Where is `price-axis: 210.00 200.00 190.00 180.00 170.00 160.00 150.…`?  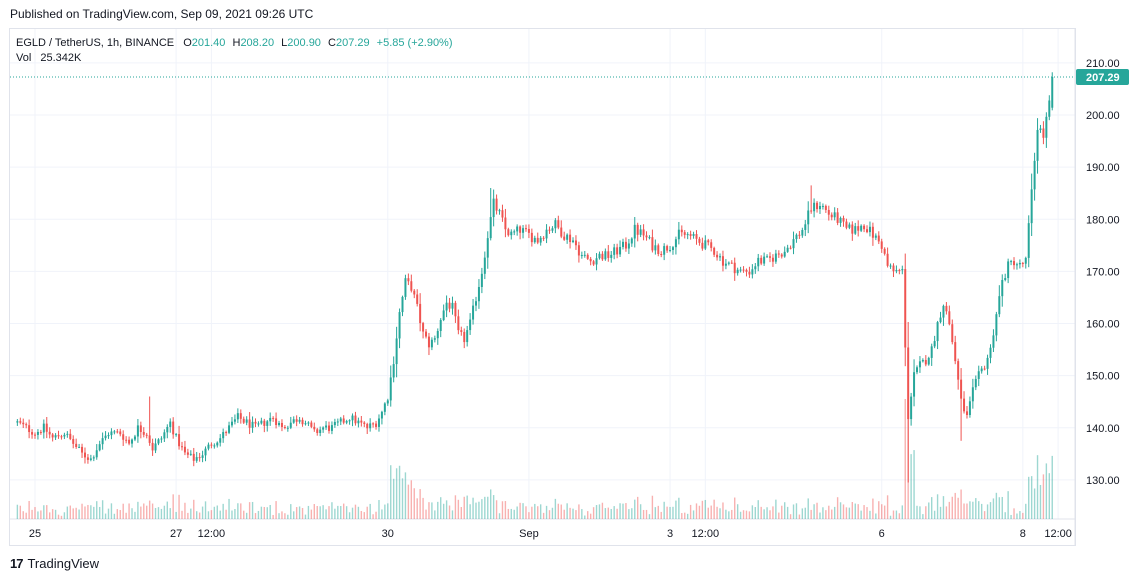 price-axis: 210.00 200.00 190.00 180.00 170.00 160.00 150.… is located at coordinates (1103, 272).